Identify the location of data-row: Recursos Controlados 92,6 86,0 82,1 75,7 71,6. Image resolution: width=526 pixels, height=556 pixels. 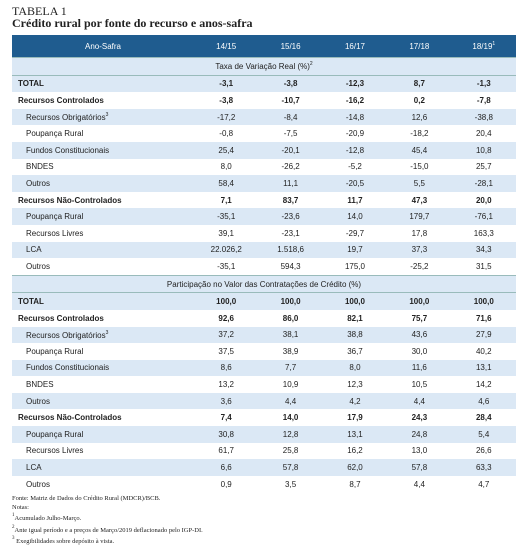
(264, 318).